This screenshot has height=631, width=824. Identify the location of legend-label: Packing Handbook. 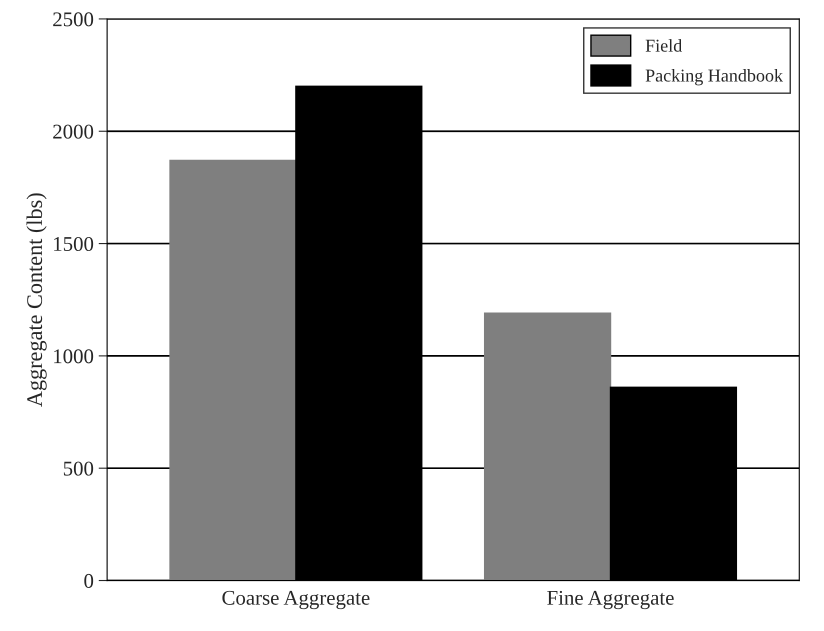
(715, 77).